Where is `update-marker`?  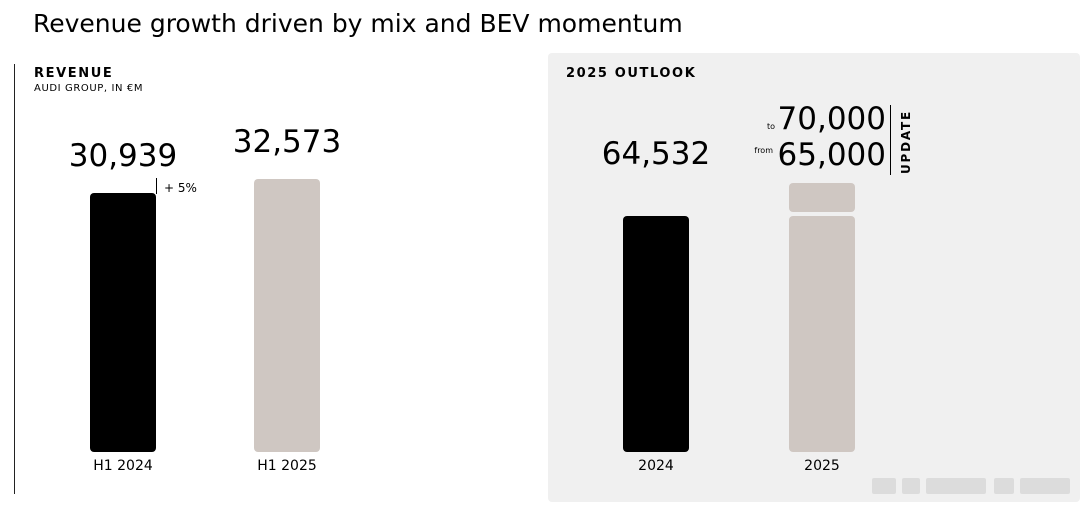
update-marker is located at coordinates (890, 140).